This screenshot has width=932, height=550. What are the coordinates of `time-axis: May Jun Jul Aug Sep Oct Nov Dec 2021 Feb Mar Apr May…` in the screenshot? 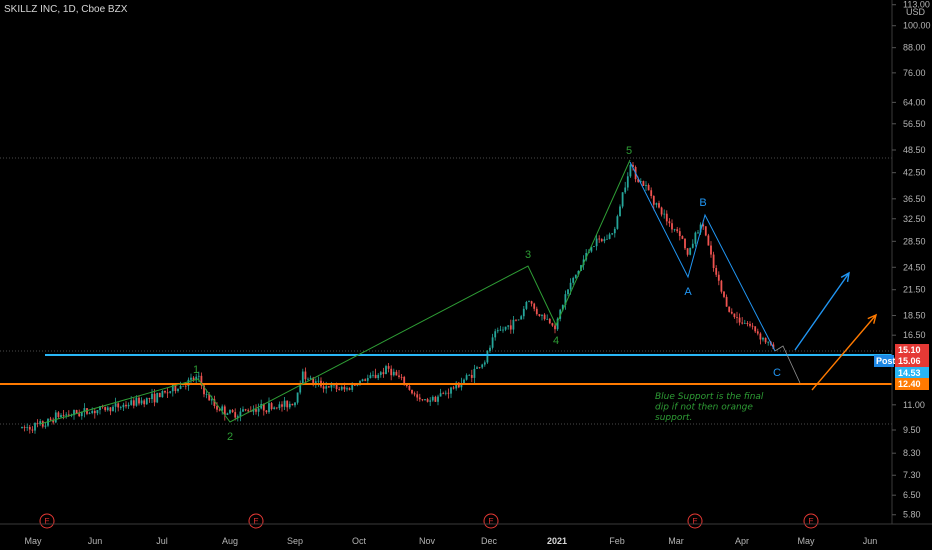 It's located at (466, 534).